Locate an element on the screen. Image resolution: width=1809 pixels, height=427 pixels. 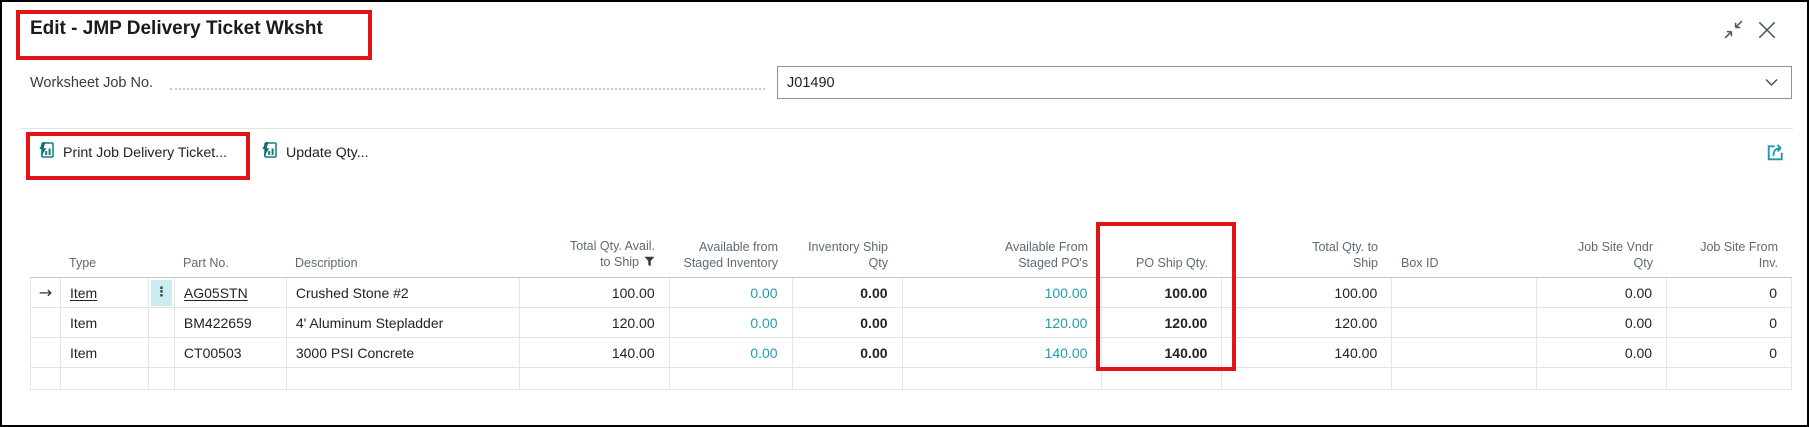
cell-total_qty_ship: 140.00 is located at coordinates (1307, 352).